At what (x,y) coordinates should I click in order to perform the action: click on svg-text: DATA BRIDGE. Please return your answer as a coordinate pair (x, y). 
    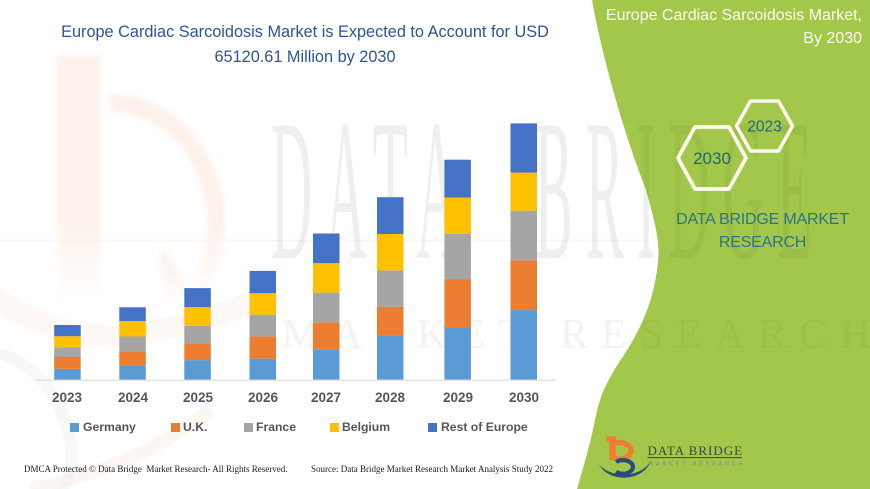
    Looking at the image, I should click on (696, 450).